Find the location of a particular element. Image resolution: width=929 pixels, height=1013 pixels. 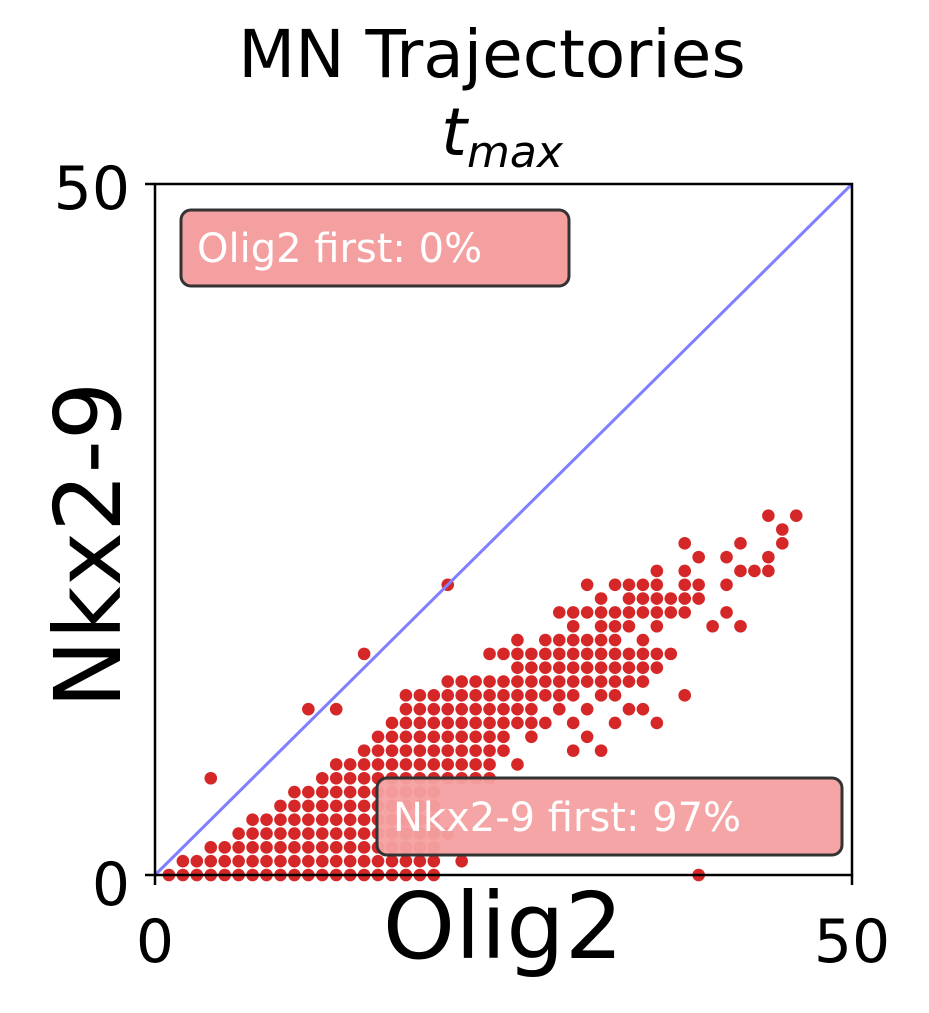

y-axis-label: Nkx2-9 is located at coordinates (88, 545).